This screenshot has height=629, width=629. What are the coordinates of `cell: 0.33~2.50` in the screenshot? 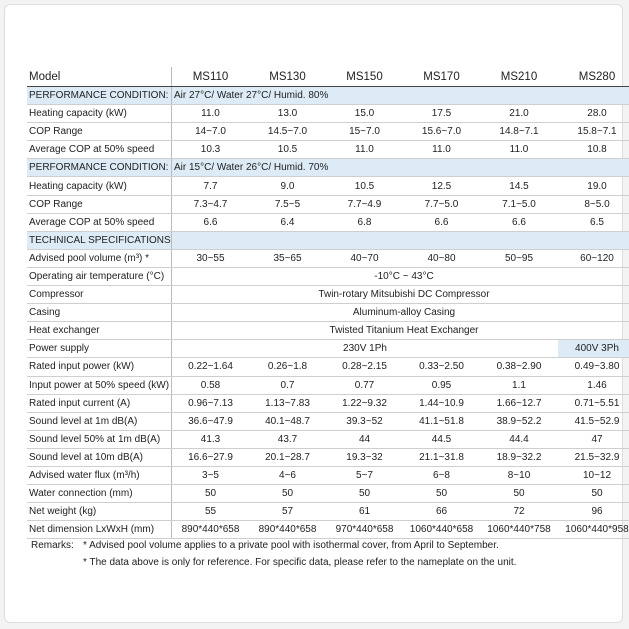 It's located at (441, 367).